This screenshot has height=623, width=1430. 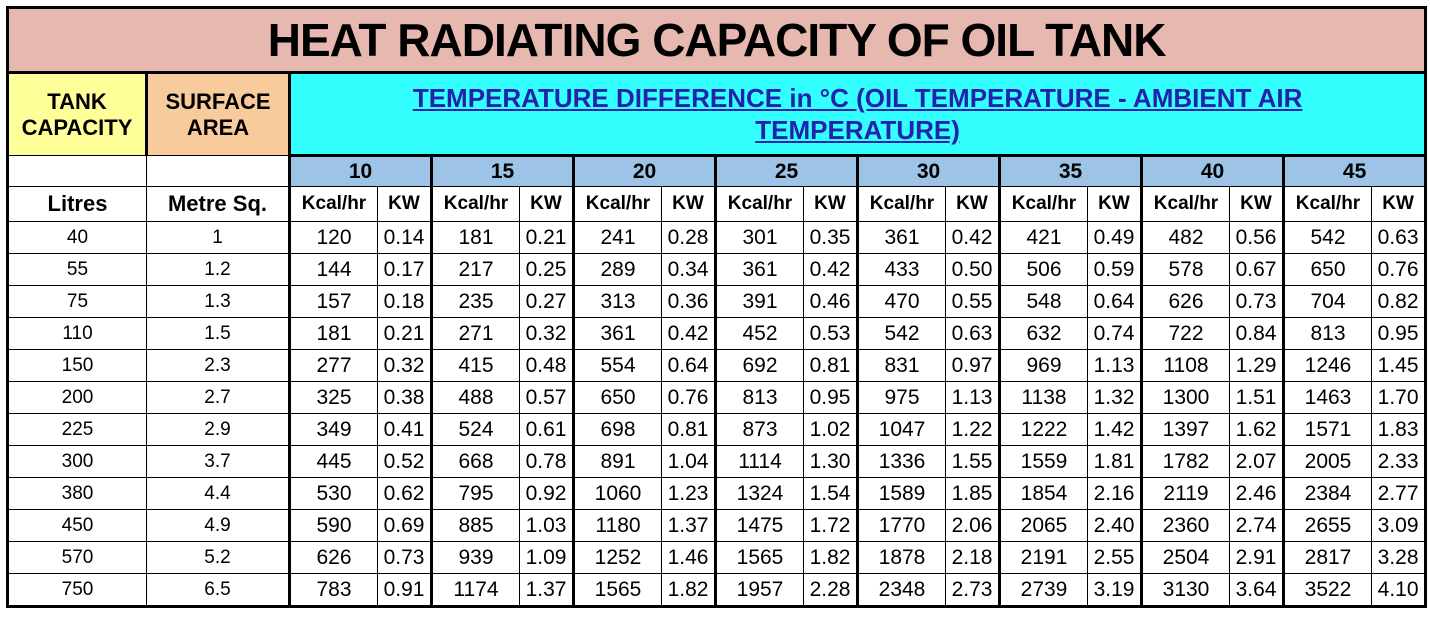 I want to click on kw-value: 1.22, so click(x=973, y=429).